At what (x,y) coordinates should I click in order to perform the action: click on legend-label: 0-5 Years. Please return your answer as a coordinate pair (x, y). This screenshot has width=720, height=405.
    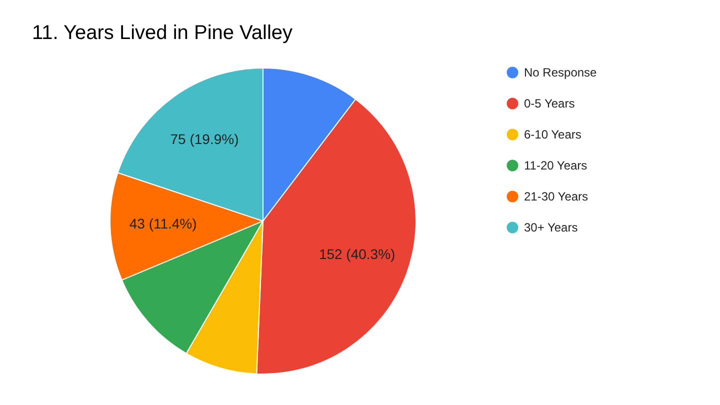
    Looking at the image, I should click on (549, 103).